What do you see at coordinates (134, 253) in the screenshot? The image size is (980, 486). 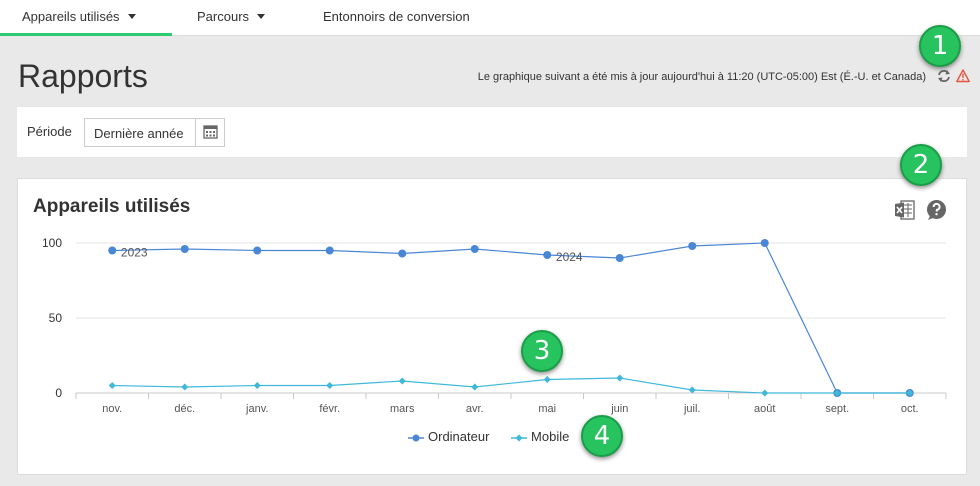 I see `year-label: 2023` at bounding box center [134, 253].